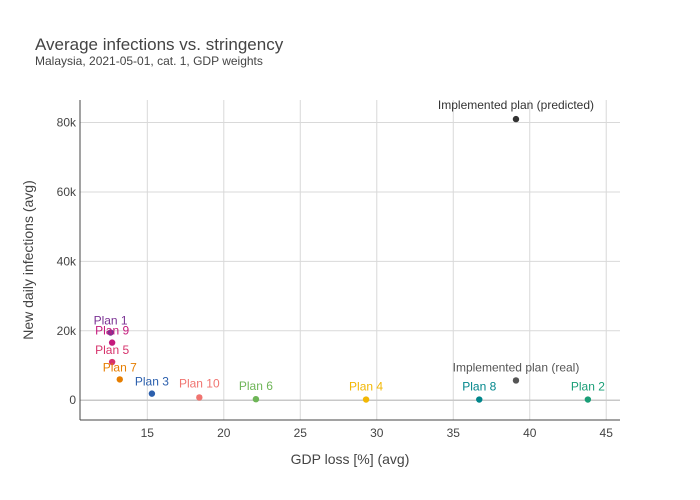 The image size is (700, 500). Describe the element at coordinates (530, 433) in the screenshot. I see `x-tick-label: 40` at that location.